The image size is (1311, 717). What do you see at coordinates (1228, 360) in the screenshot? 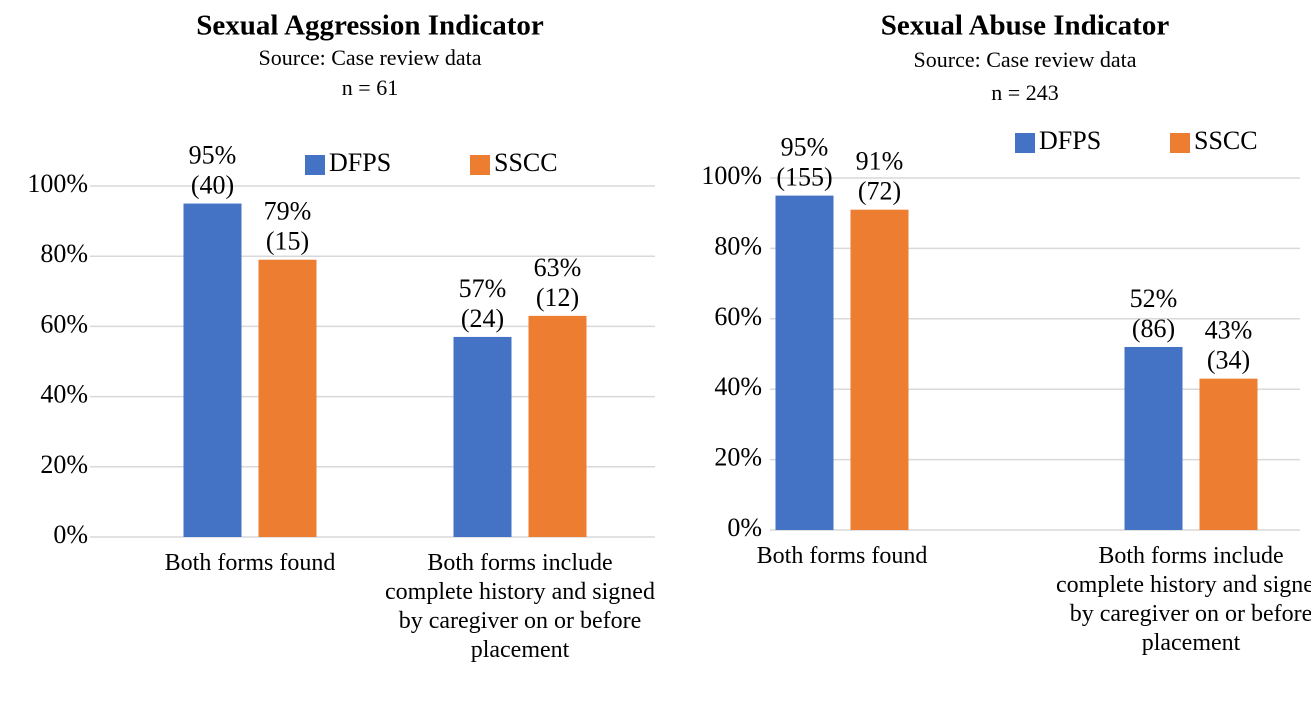
I see `count-label: (34)` at bounding box center [1228, 360].